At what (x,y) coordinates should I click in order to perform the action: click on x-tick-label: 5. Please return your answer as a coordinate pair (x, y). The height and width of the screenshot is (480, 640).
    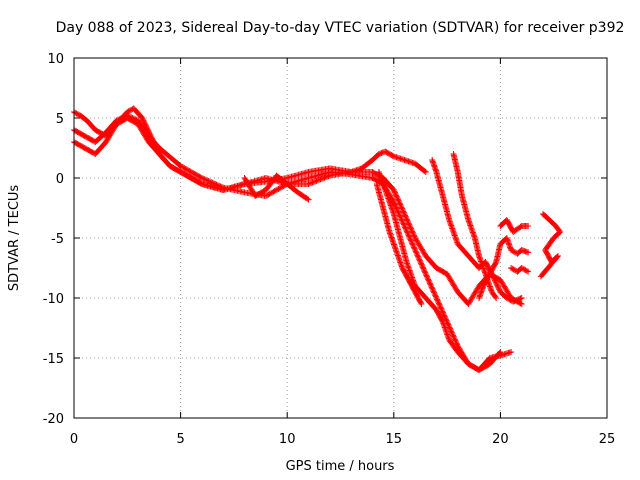
    Looking at the image, I should click on (180, 439).